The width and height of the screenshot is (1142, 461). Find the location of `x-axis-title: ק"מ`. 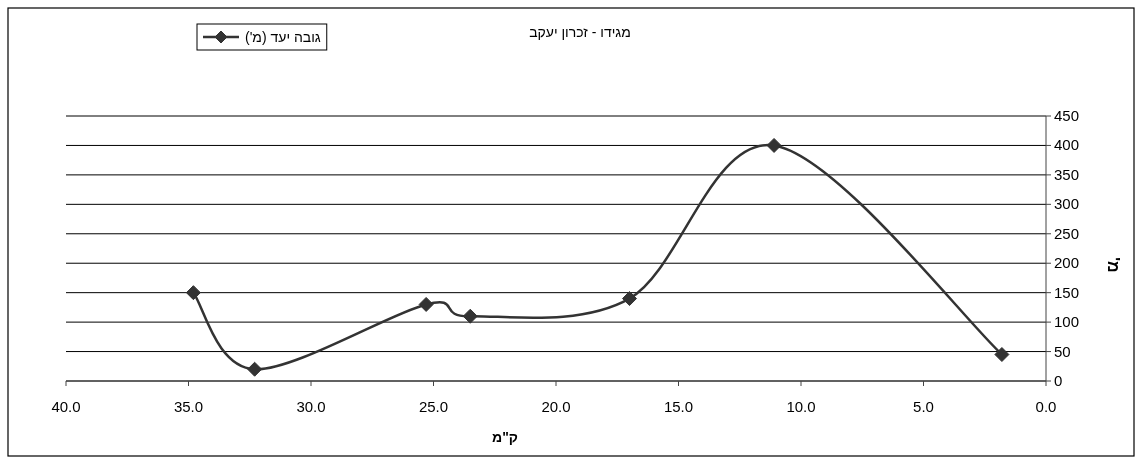

x-axis-title: ק"מ is located at coordinates (505, 437).